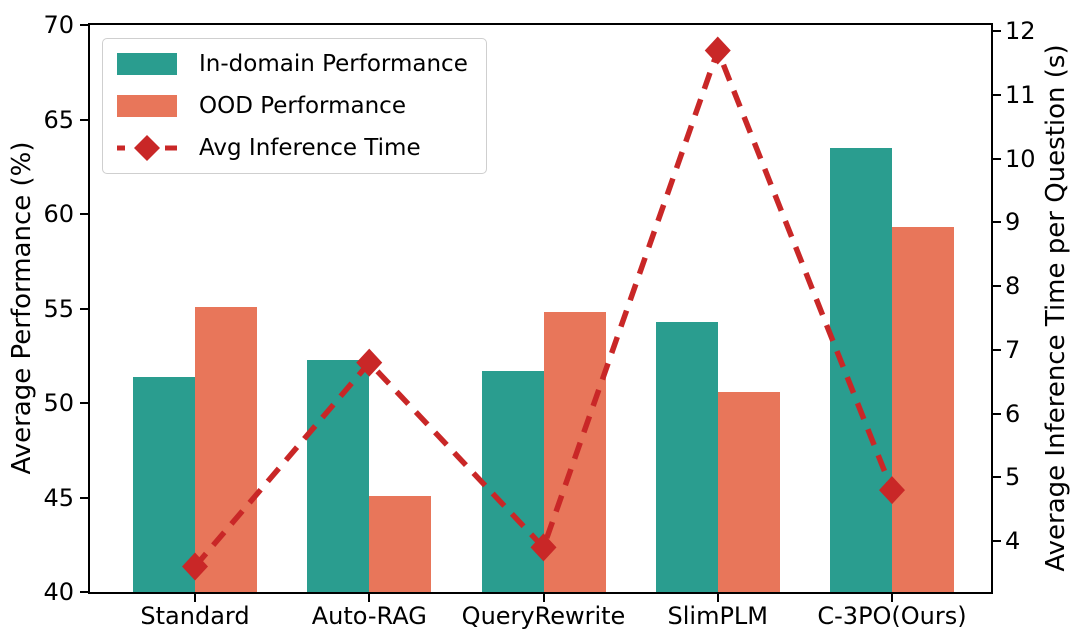  I want to click on right-tick-label: 7, so click(1013, 349).